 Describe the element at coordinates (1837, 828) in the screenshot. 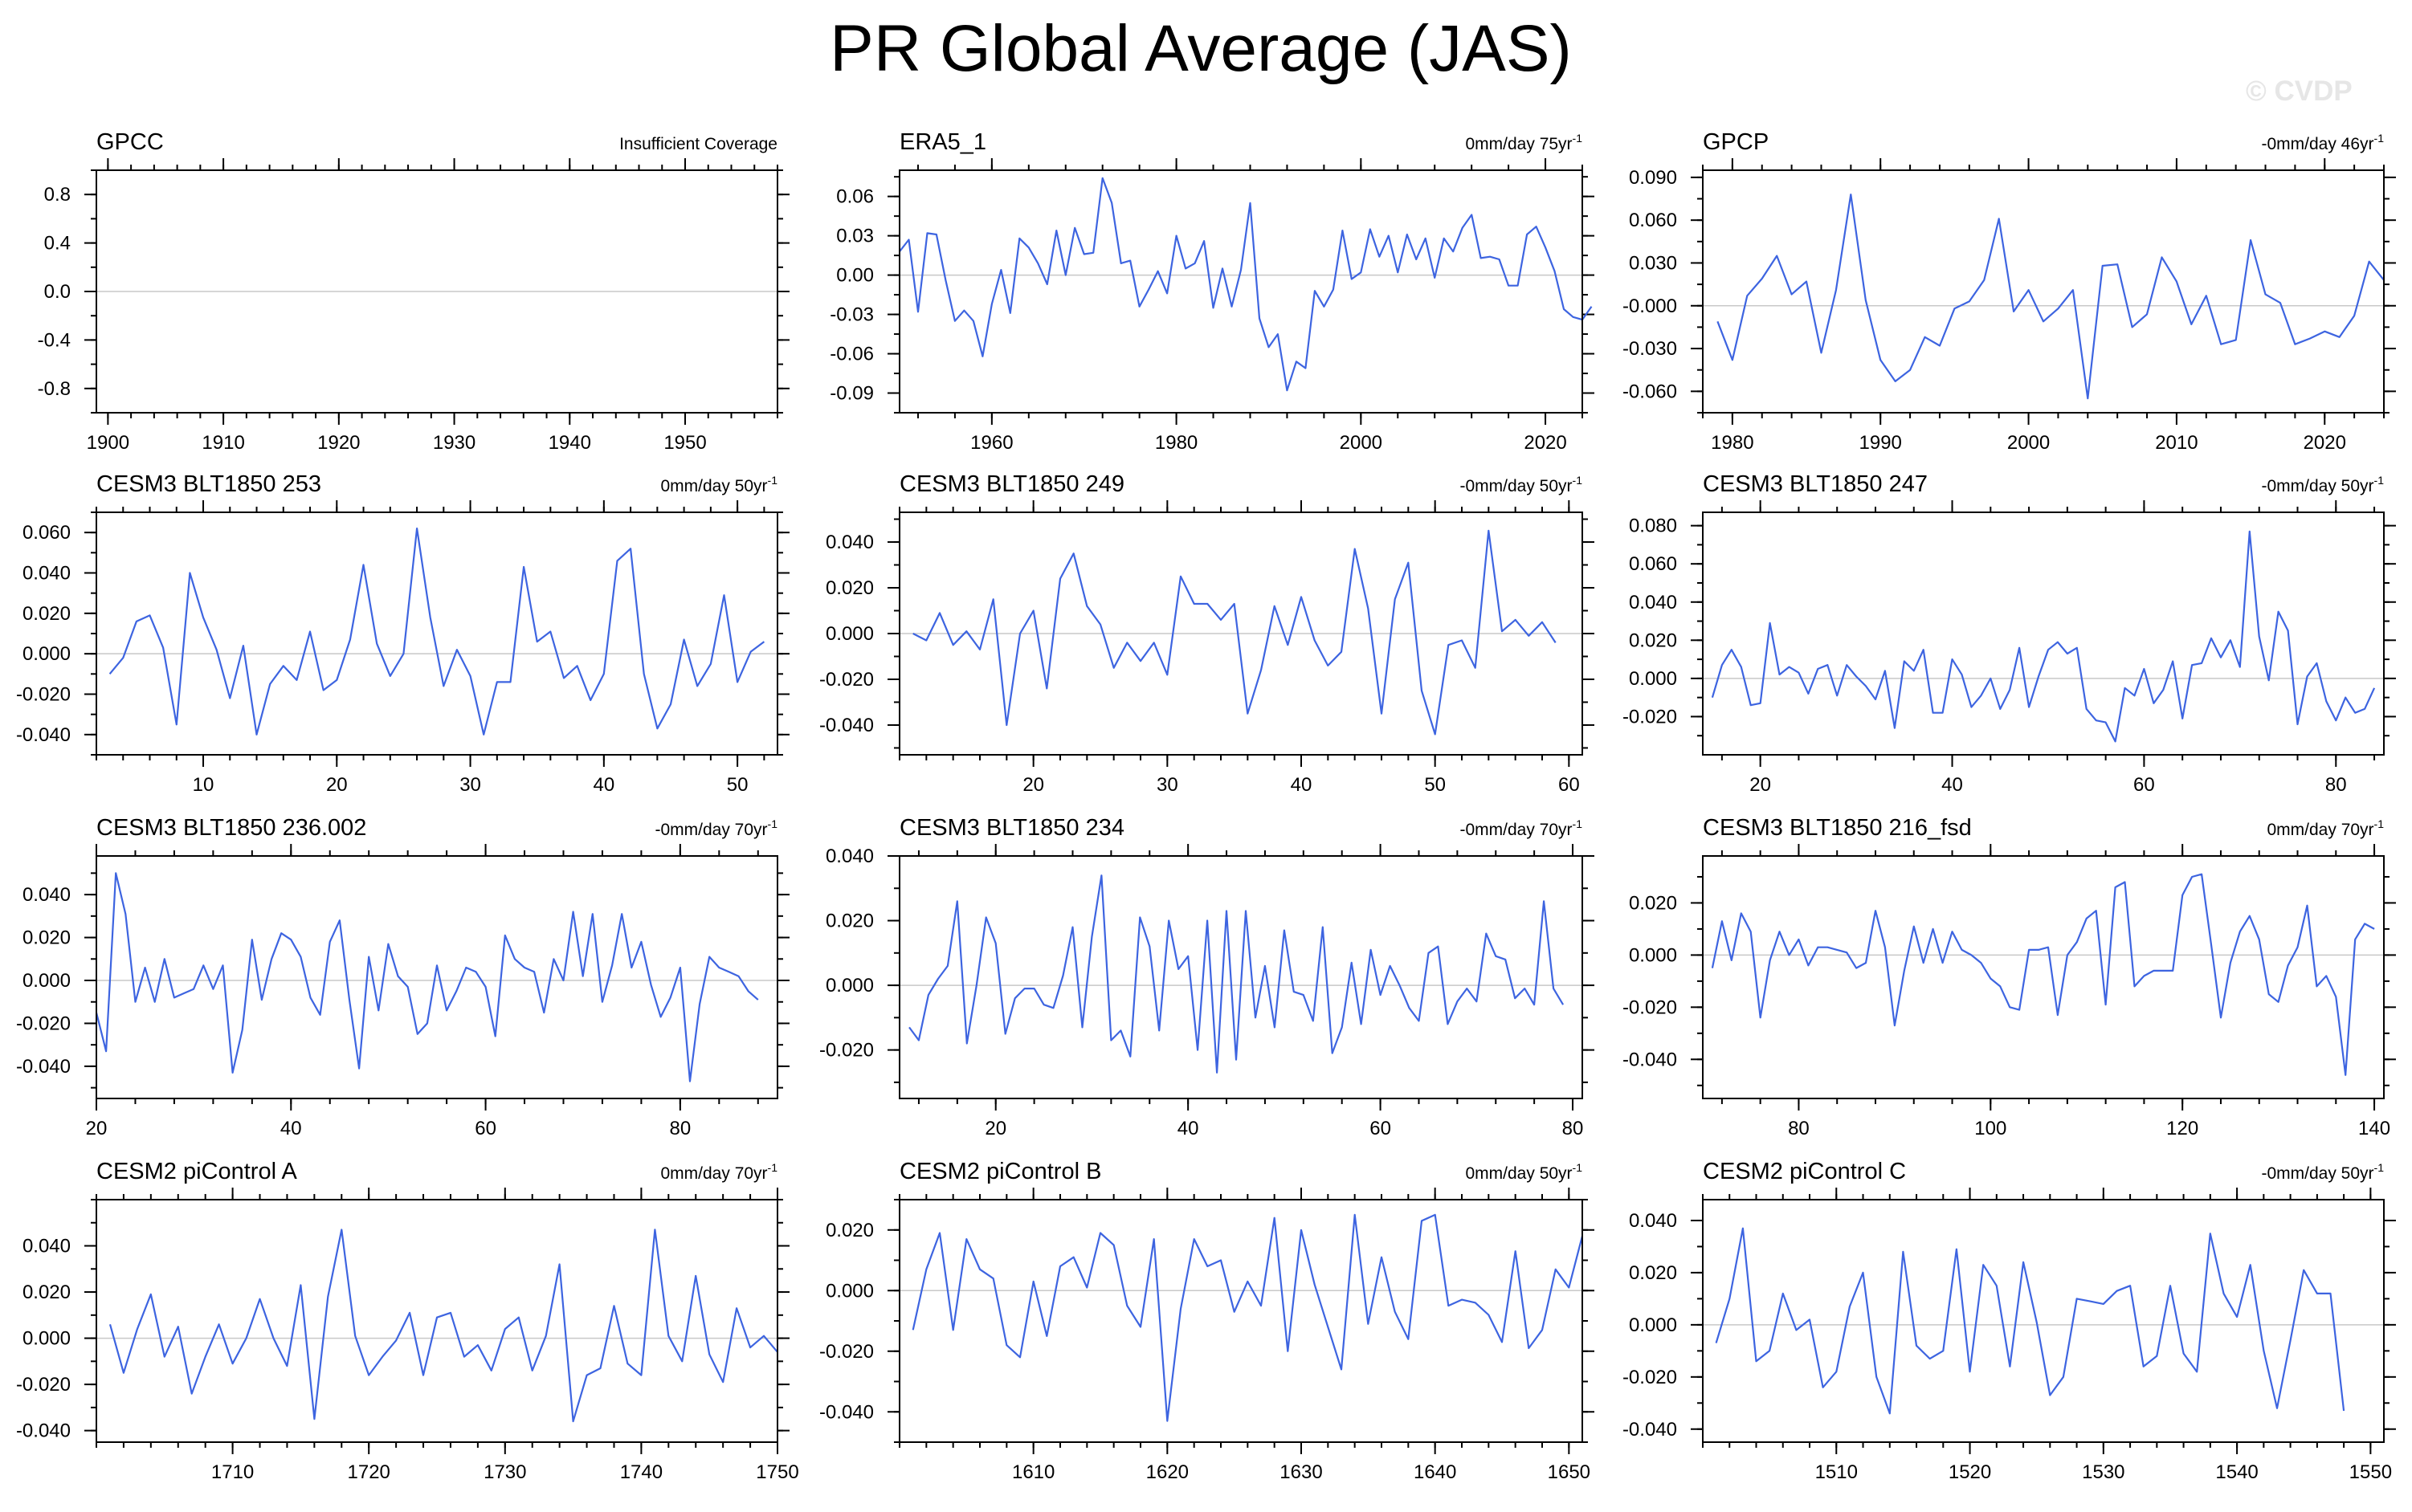

I see `panel-title: CESM3 BLT1850 216_fsd` at that location.